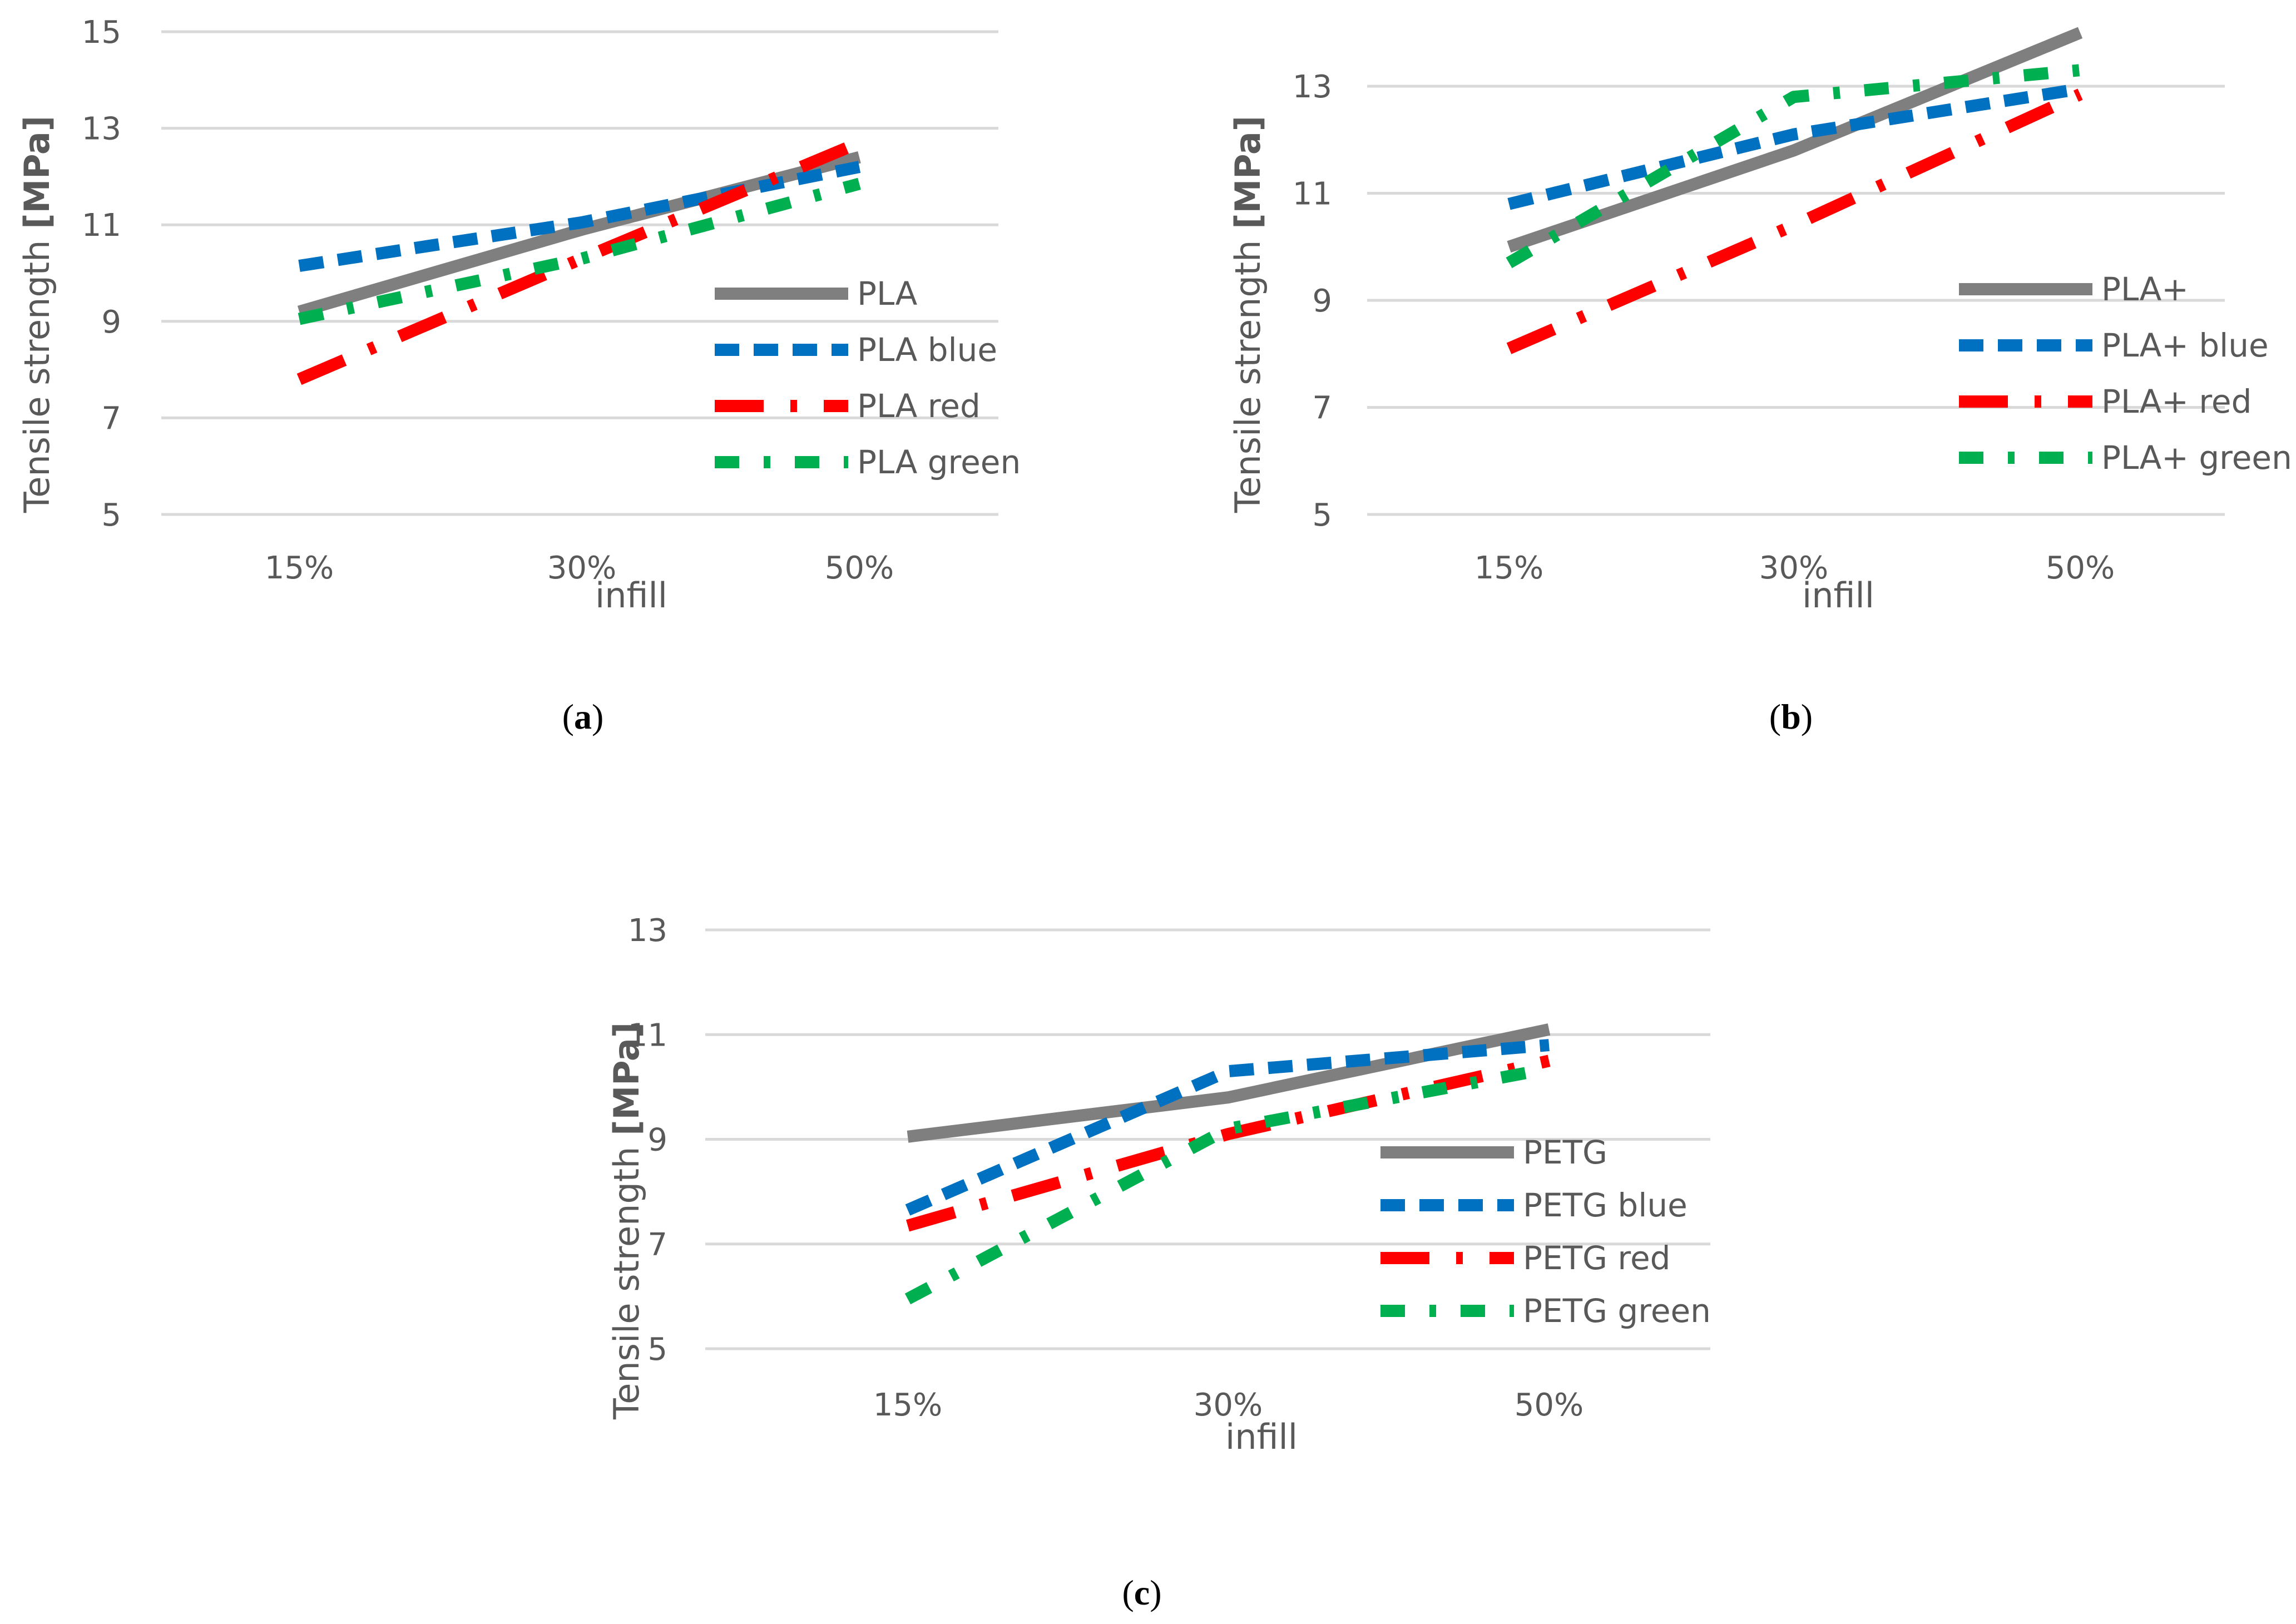 Image resolution: width=2296 pixels, height=1624 pixels. What do you see at coordinates (919, 406) in the screenshot?
I see `legend-label: PLA red` at bounding box center [919, 406].